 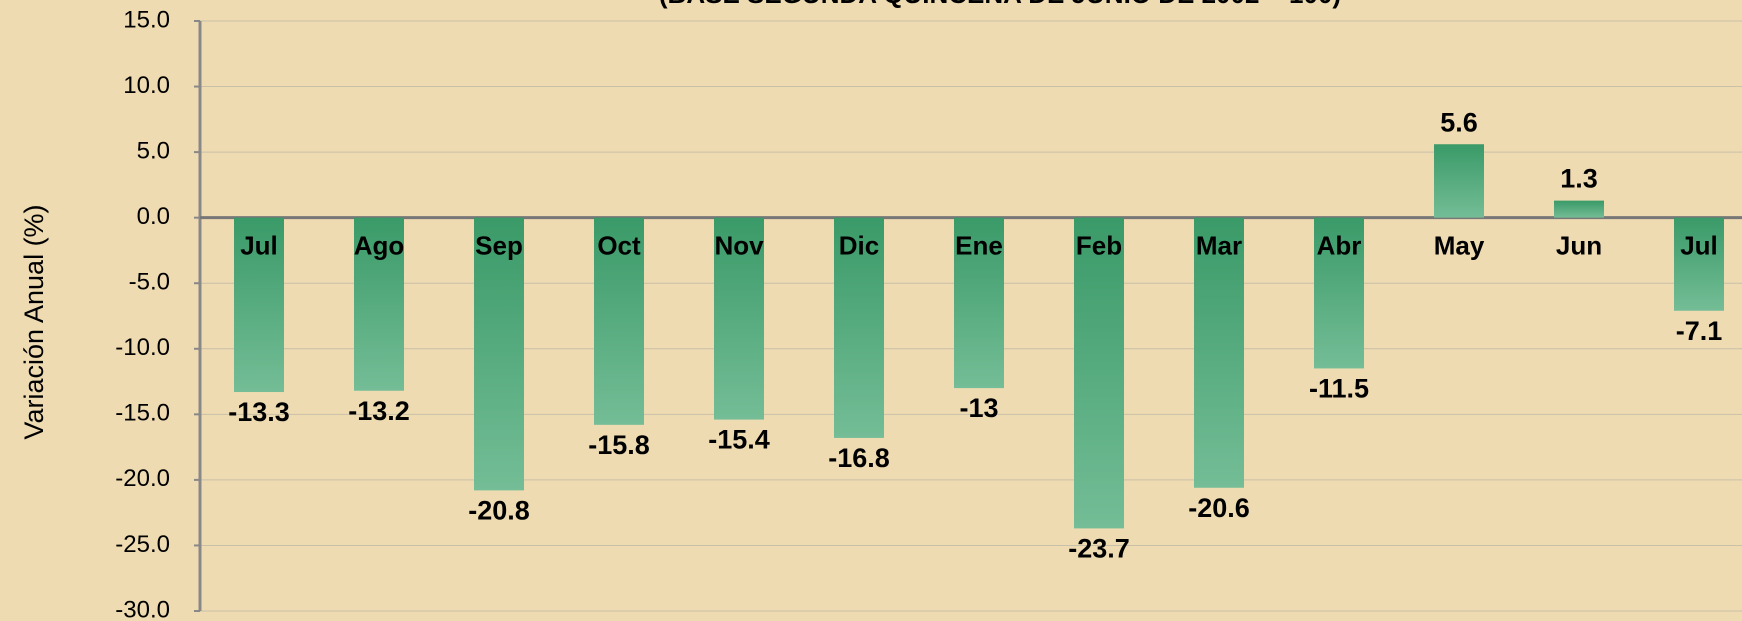 What do you see at coordinates (146, 85) in the screenshot?
I see `y-tick-label: 10.0` at bounding box center [146, 85].